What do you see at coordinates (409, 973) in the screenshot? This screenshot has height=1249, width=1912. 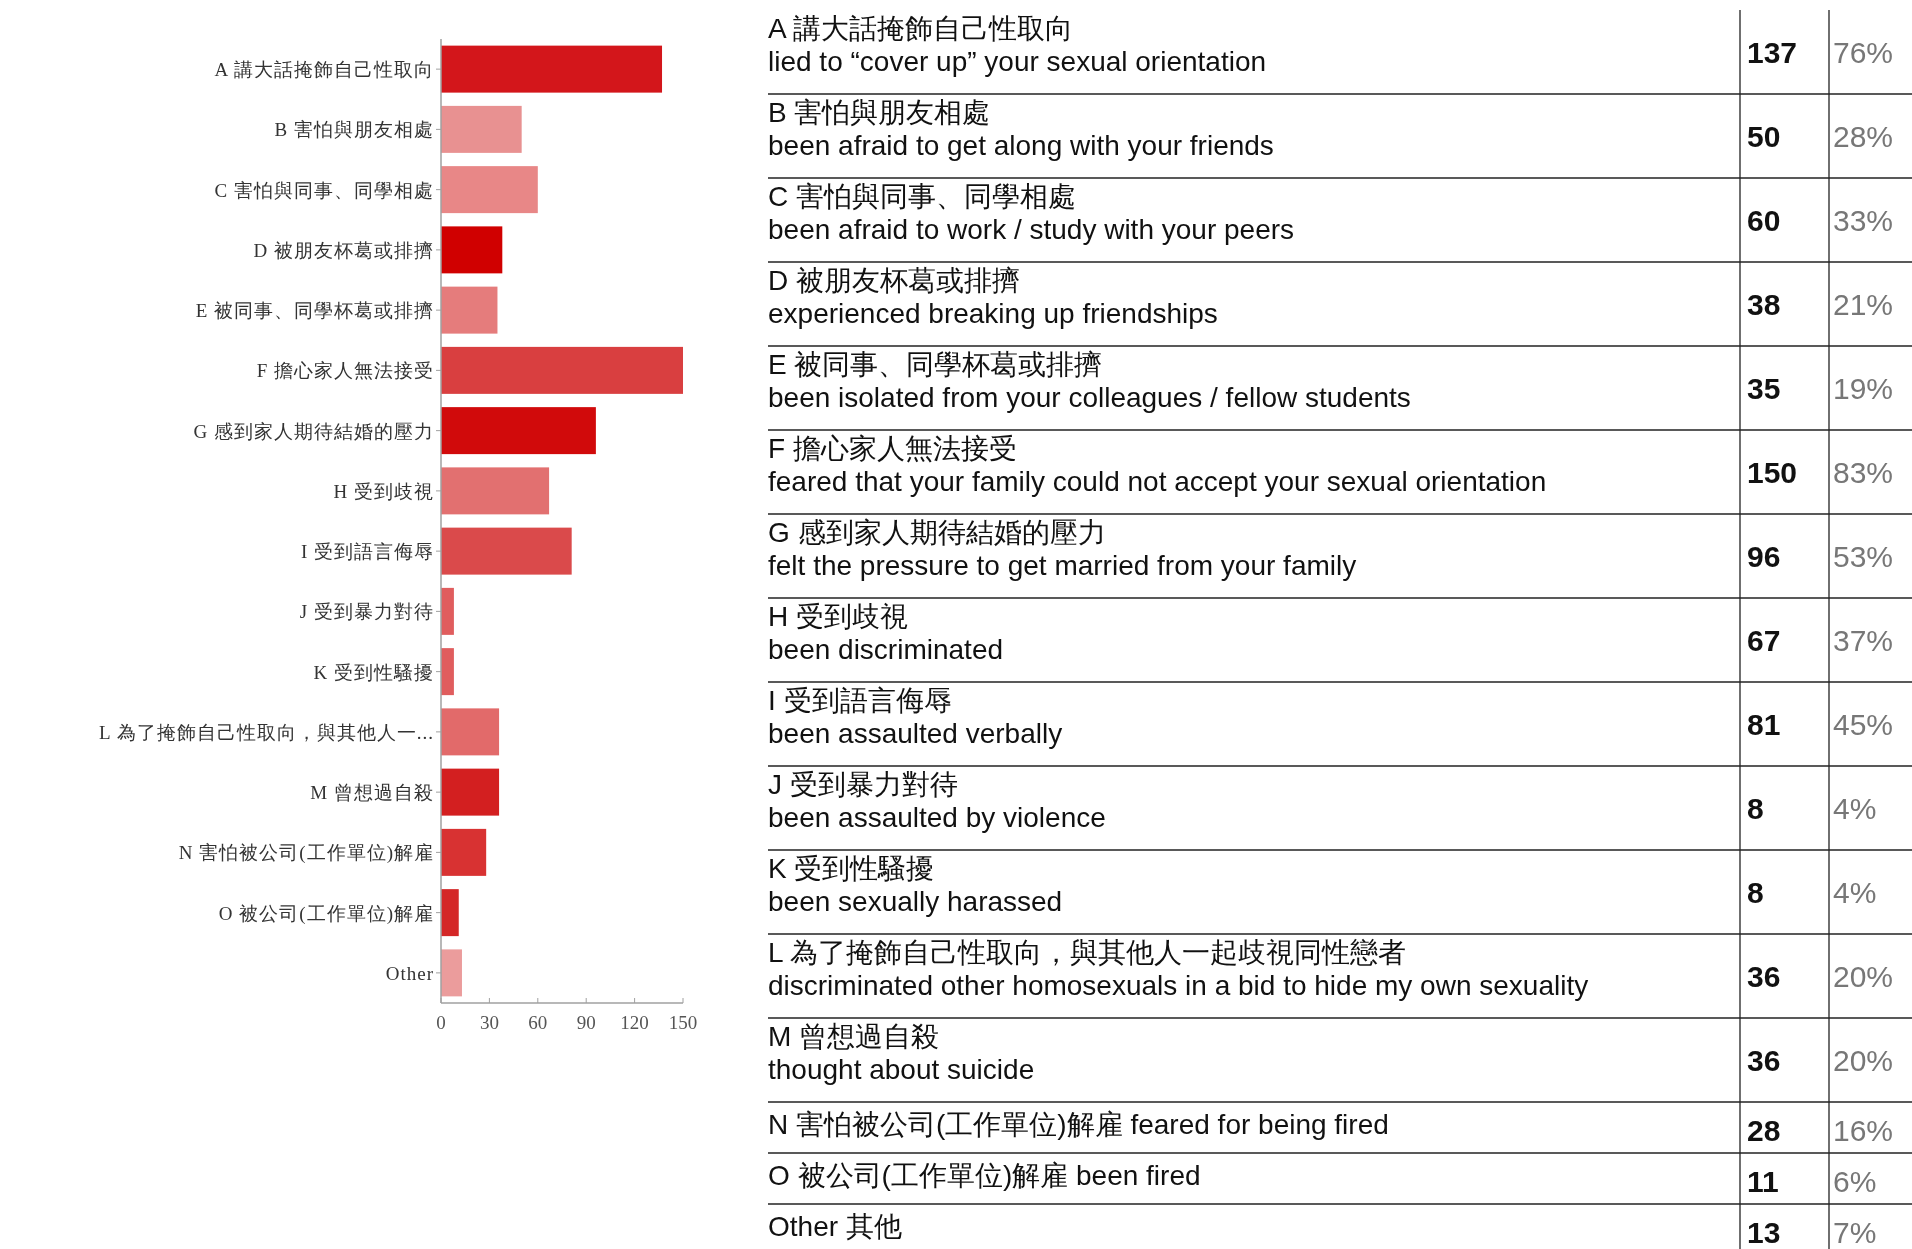 I see `y-tick-label: Other` at bounding box center [409, 973].